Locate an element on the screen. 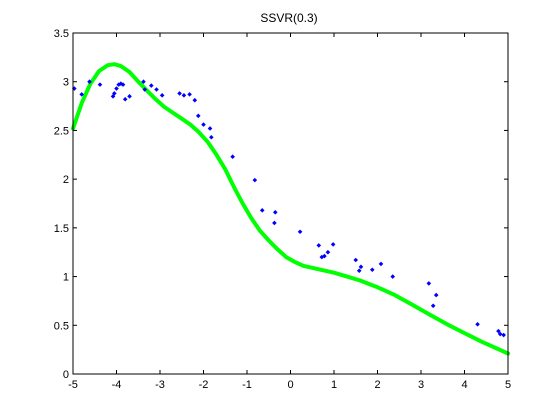  y-tick-label: 0.5 is located at coordinates (61, 326).